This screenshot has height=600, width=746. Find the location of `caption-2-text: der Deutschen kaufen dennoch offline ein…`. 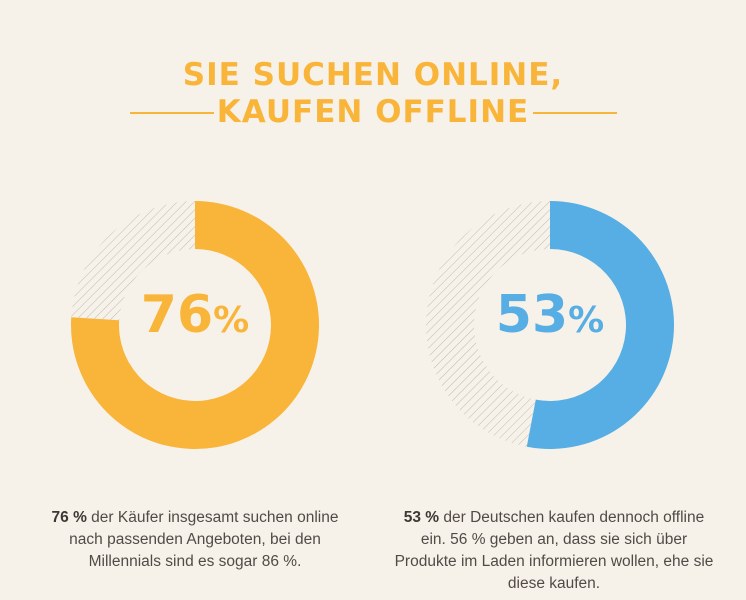

caption-2-text: der Deutschen kaufen dennoch offline ein… is located at coordinates (554, 550).